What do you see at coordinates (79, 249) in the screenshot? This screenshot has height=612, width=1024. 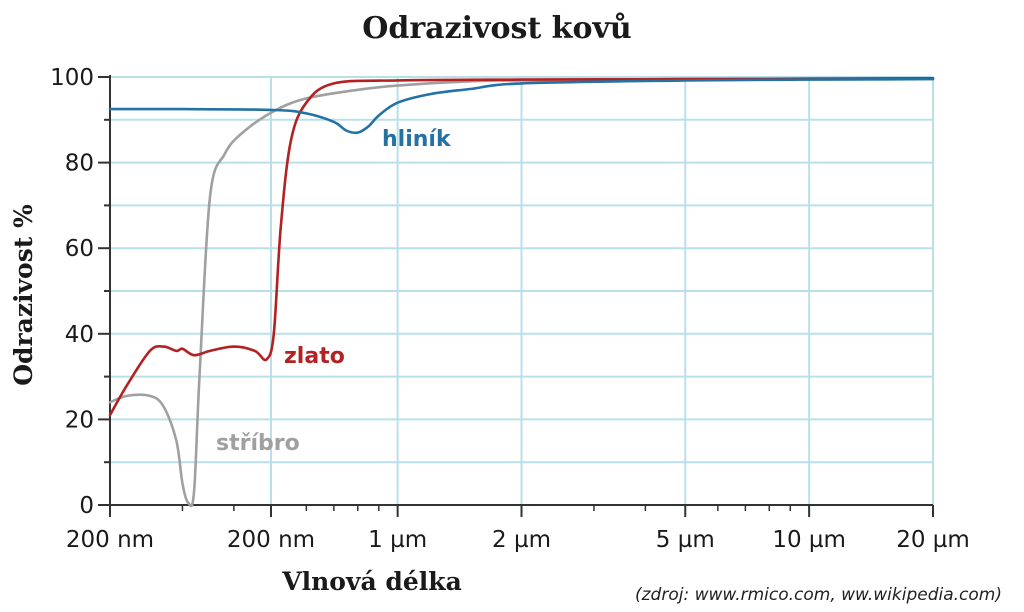 I see `y-tick-label: 60` at bounding box center [79, 249].